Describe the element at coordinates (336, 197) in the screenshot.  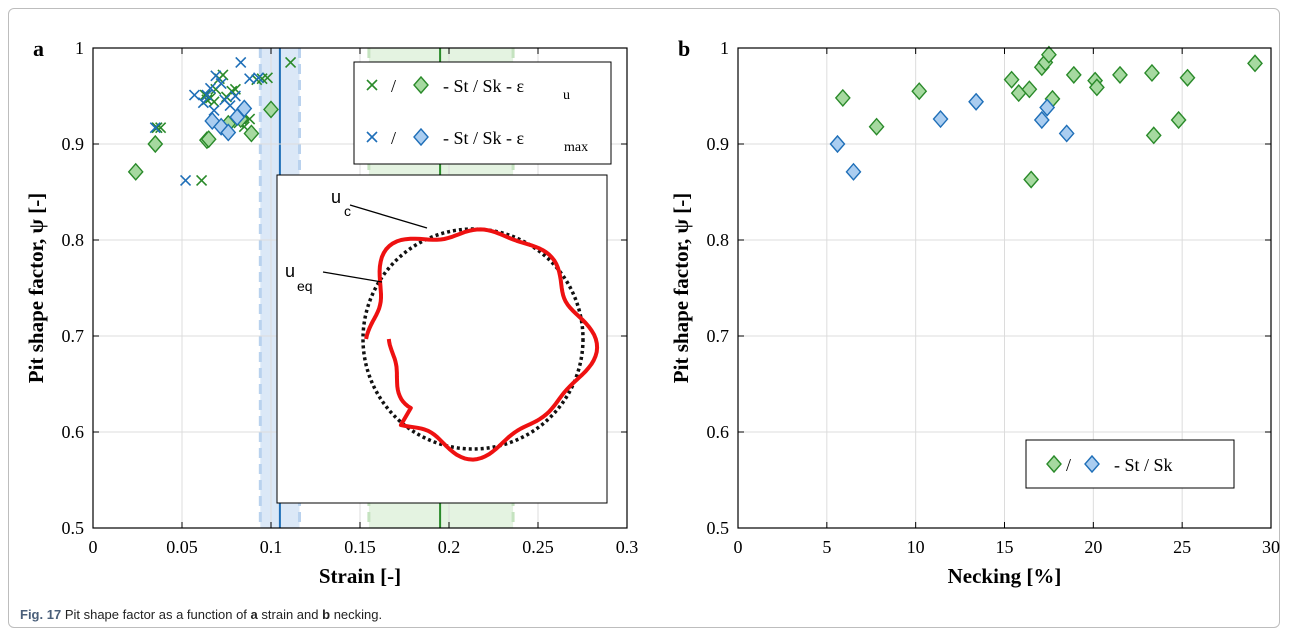
I see `inset-label-uc: u` at that location.